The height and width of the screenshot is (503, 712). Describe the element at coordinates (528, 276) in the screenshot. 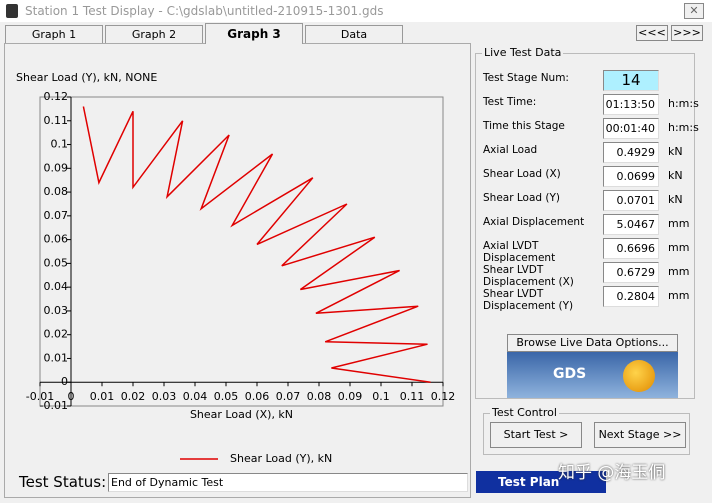

I see `row-label: Shear LVDT Displacement (X)` at that location.